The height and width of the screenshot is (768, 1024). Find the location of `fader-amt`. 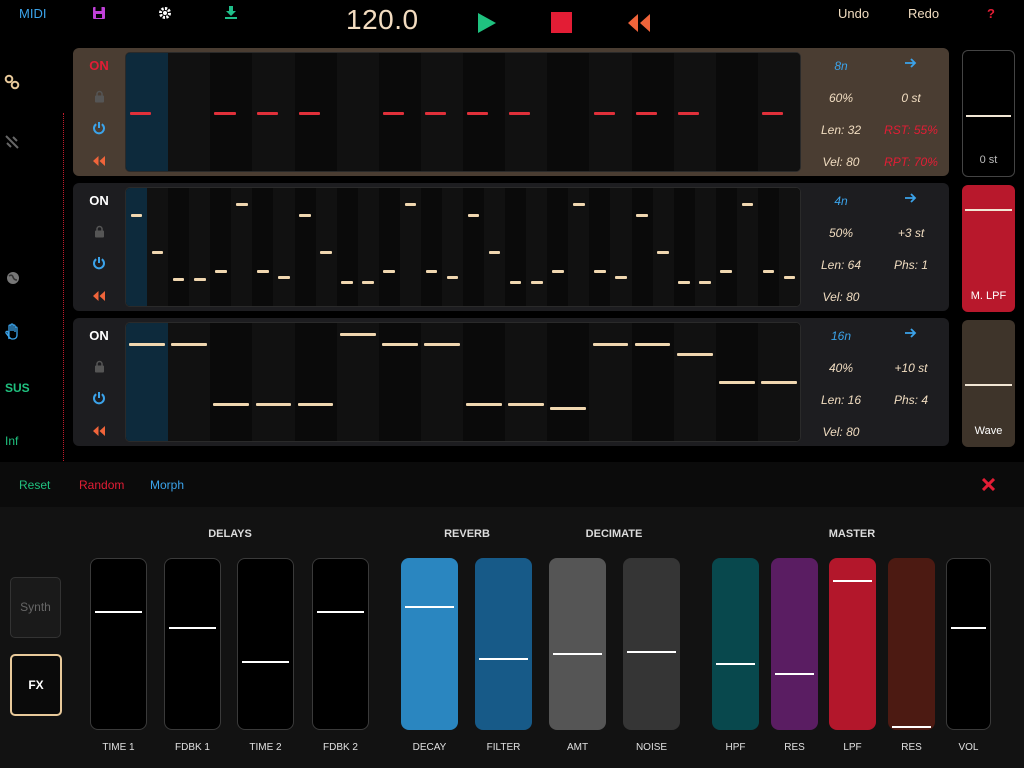

fader-amt is located at coordinates (577, 644).